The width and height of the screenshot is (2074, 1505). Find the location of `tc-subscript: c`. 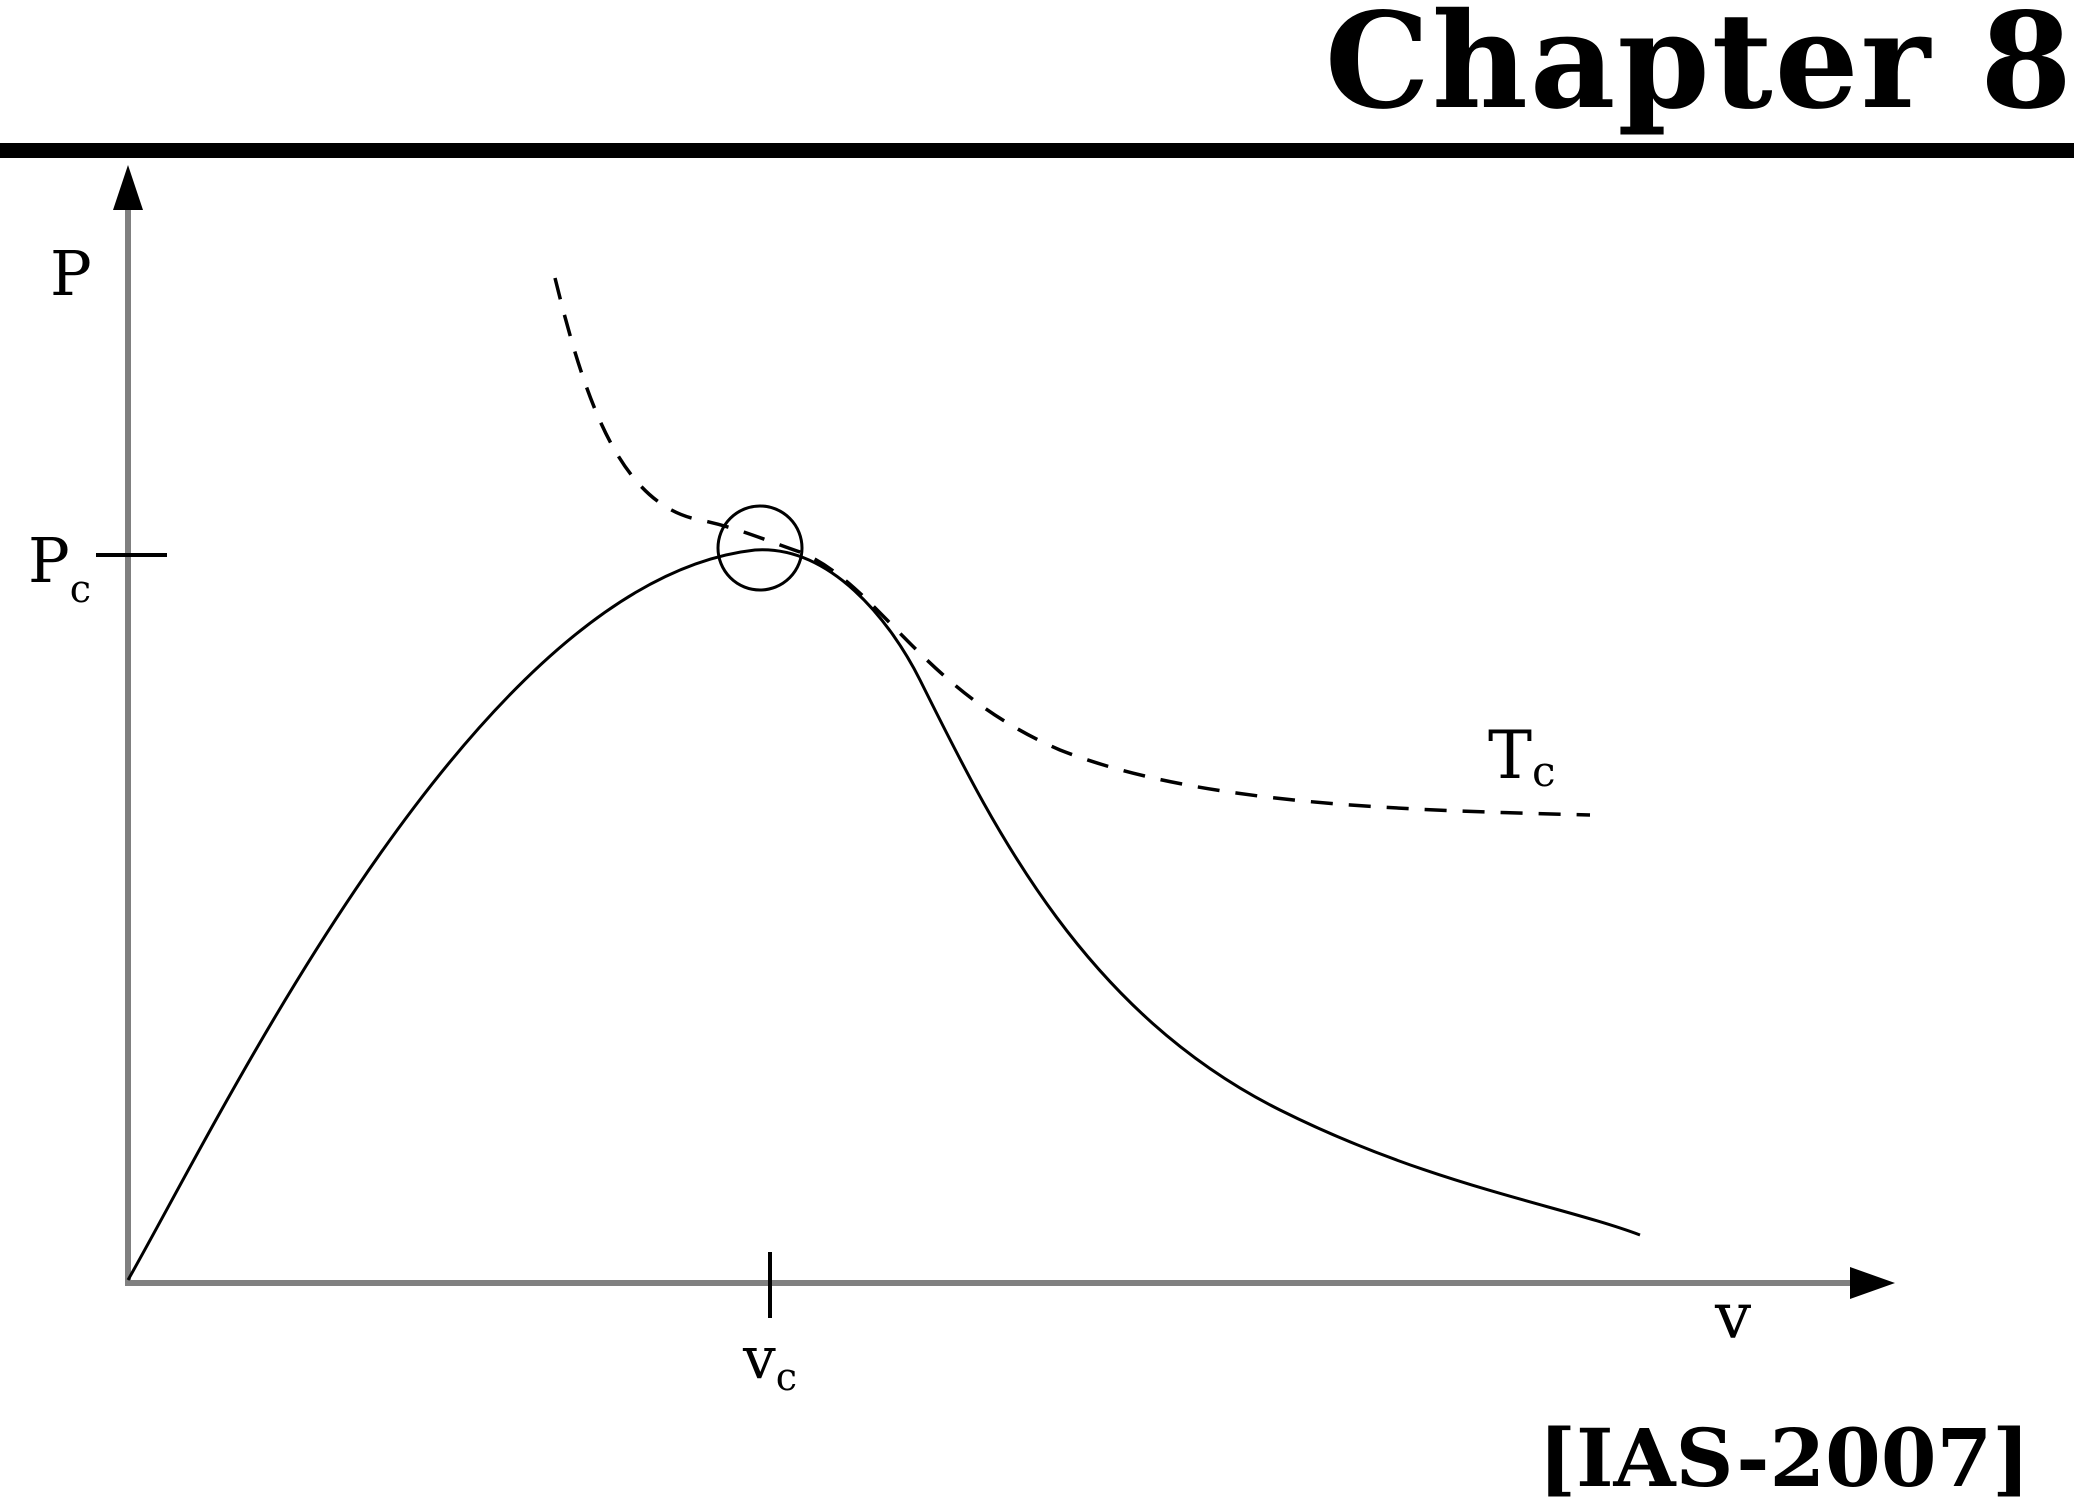

tc-subscript: c is located at coordinates (1544, 771).